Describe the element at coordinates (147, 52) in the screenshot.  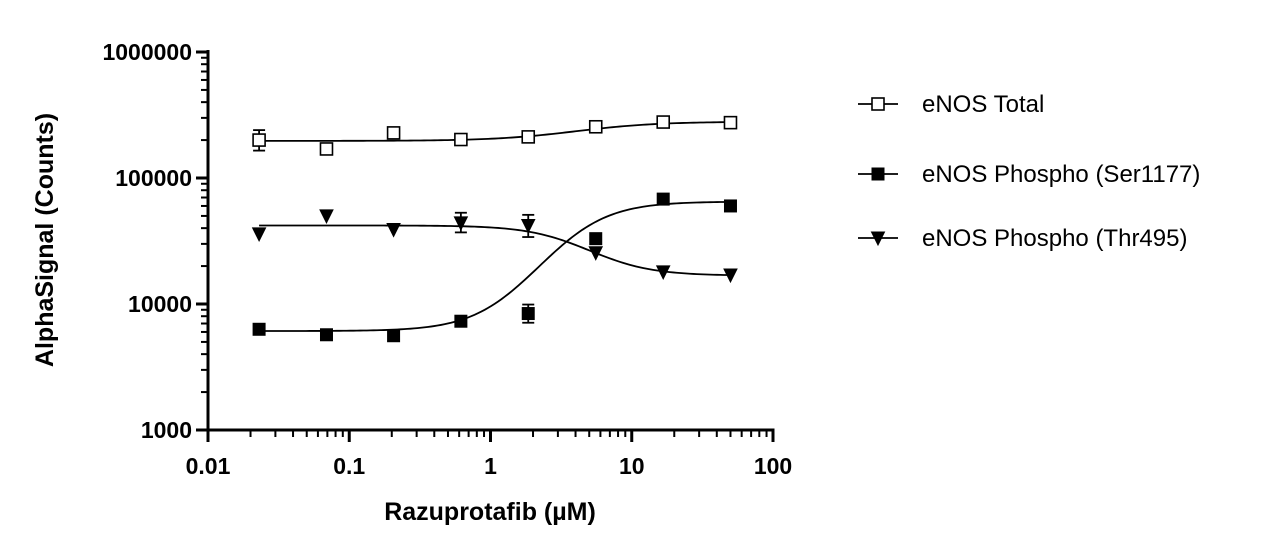
I see `y-tick-label: 1000000` at that location.